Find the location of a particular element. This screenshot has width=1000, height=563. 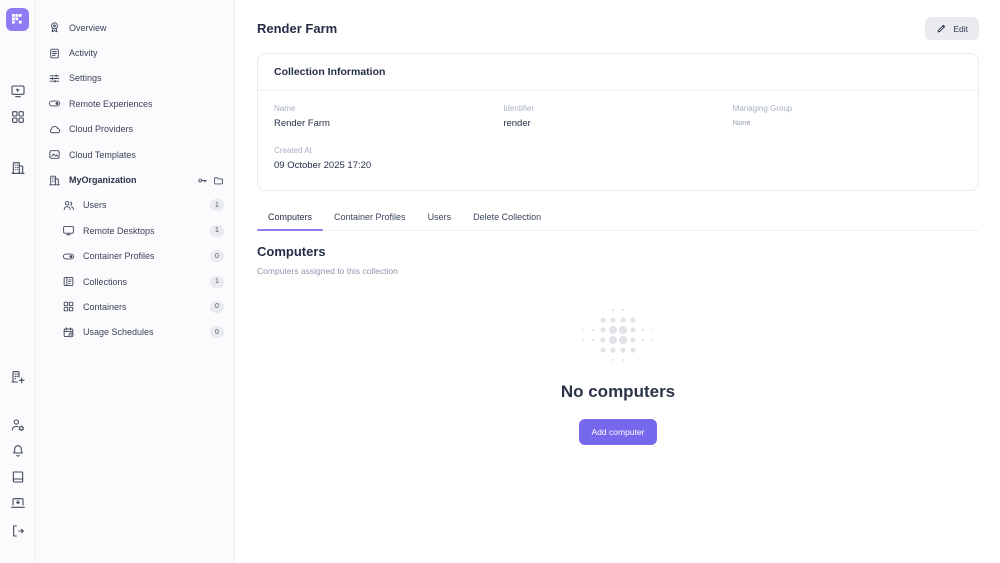

add-computer-button: Add computer is located at coordinates (618, 432).